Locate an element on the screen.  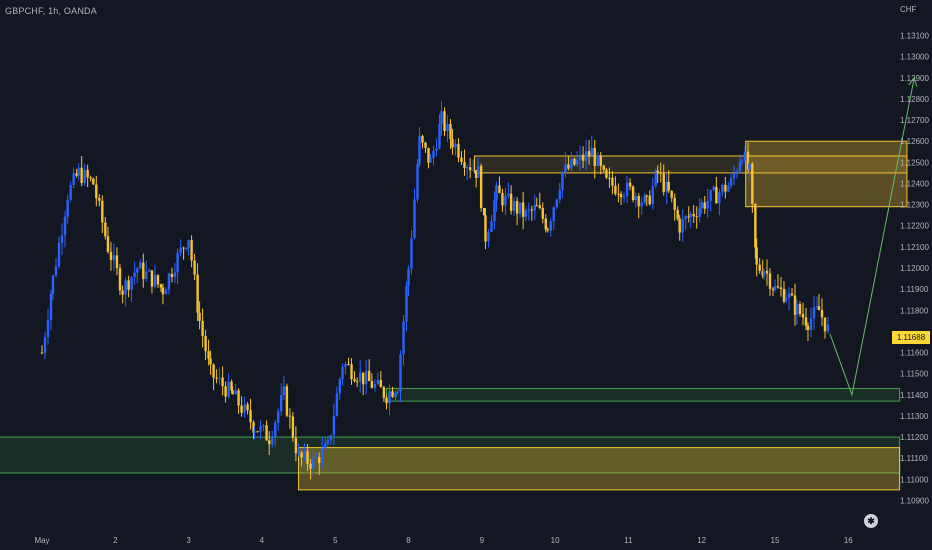
tradingview-logo-icon: ✱ is located at coordinates (871, 521).